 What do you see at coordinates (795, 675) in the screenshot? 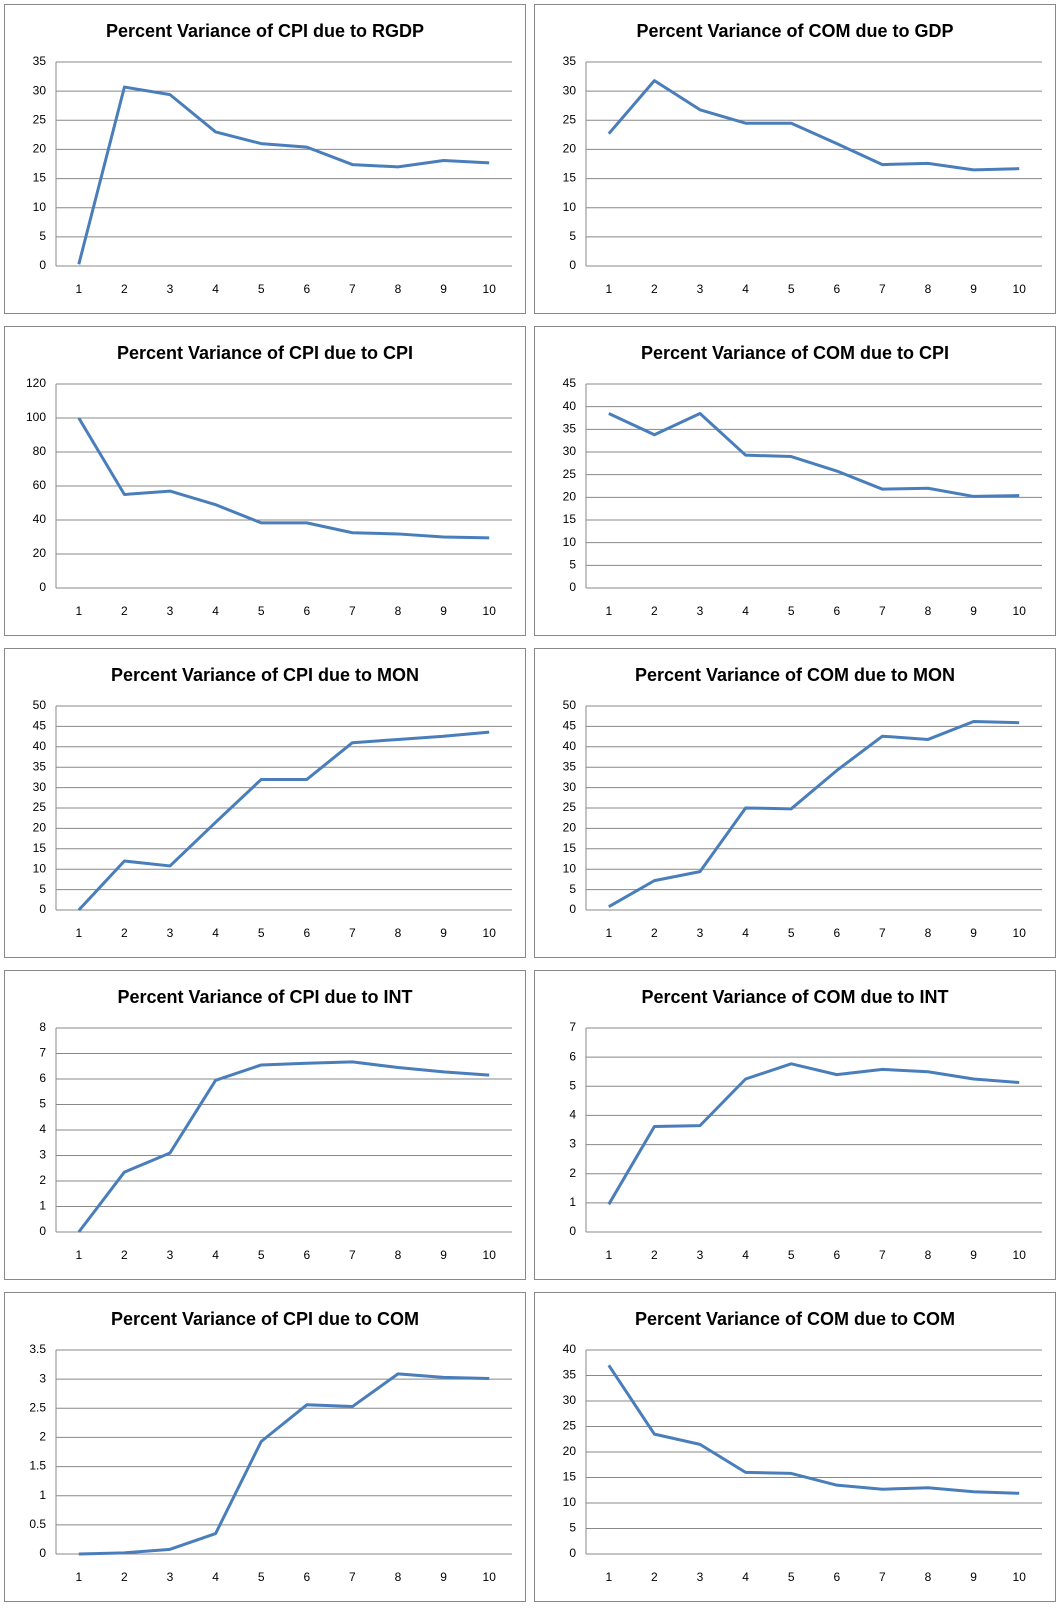
I see `chart-title: Percent Variance of COM due to MON` at bounding box center [795, 675].